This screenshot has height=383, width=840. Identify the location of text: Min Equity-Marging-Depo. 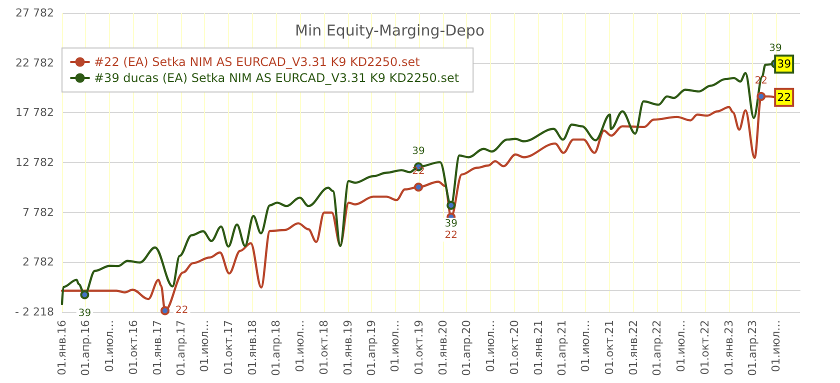
(390, 31).